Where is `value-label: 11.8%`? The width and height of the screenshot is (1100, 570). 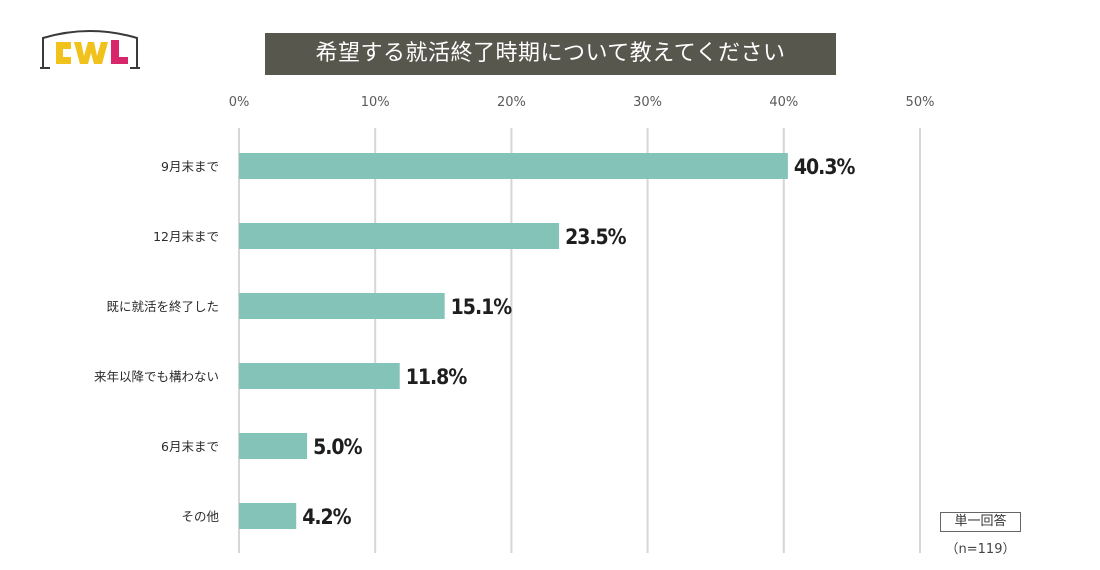
value-label: 11.8% is located at coordinates (437, 377).